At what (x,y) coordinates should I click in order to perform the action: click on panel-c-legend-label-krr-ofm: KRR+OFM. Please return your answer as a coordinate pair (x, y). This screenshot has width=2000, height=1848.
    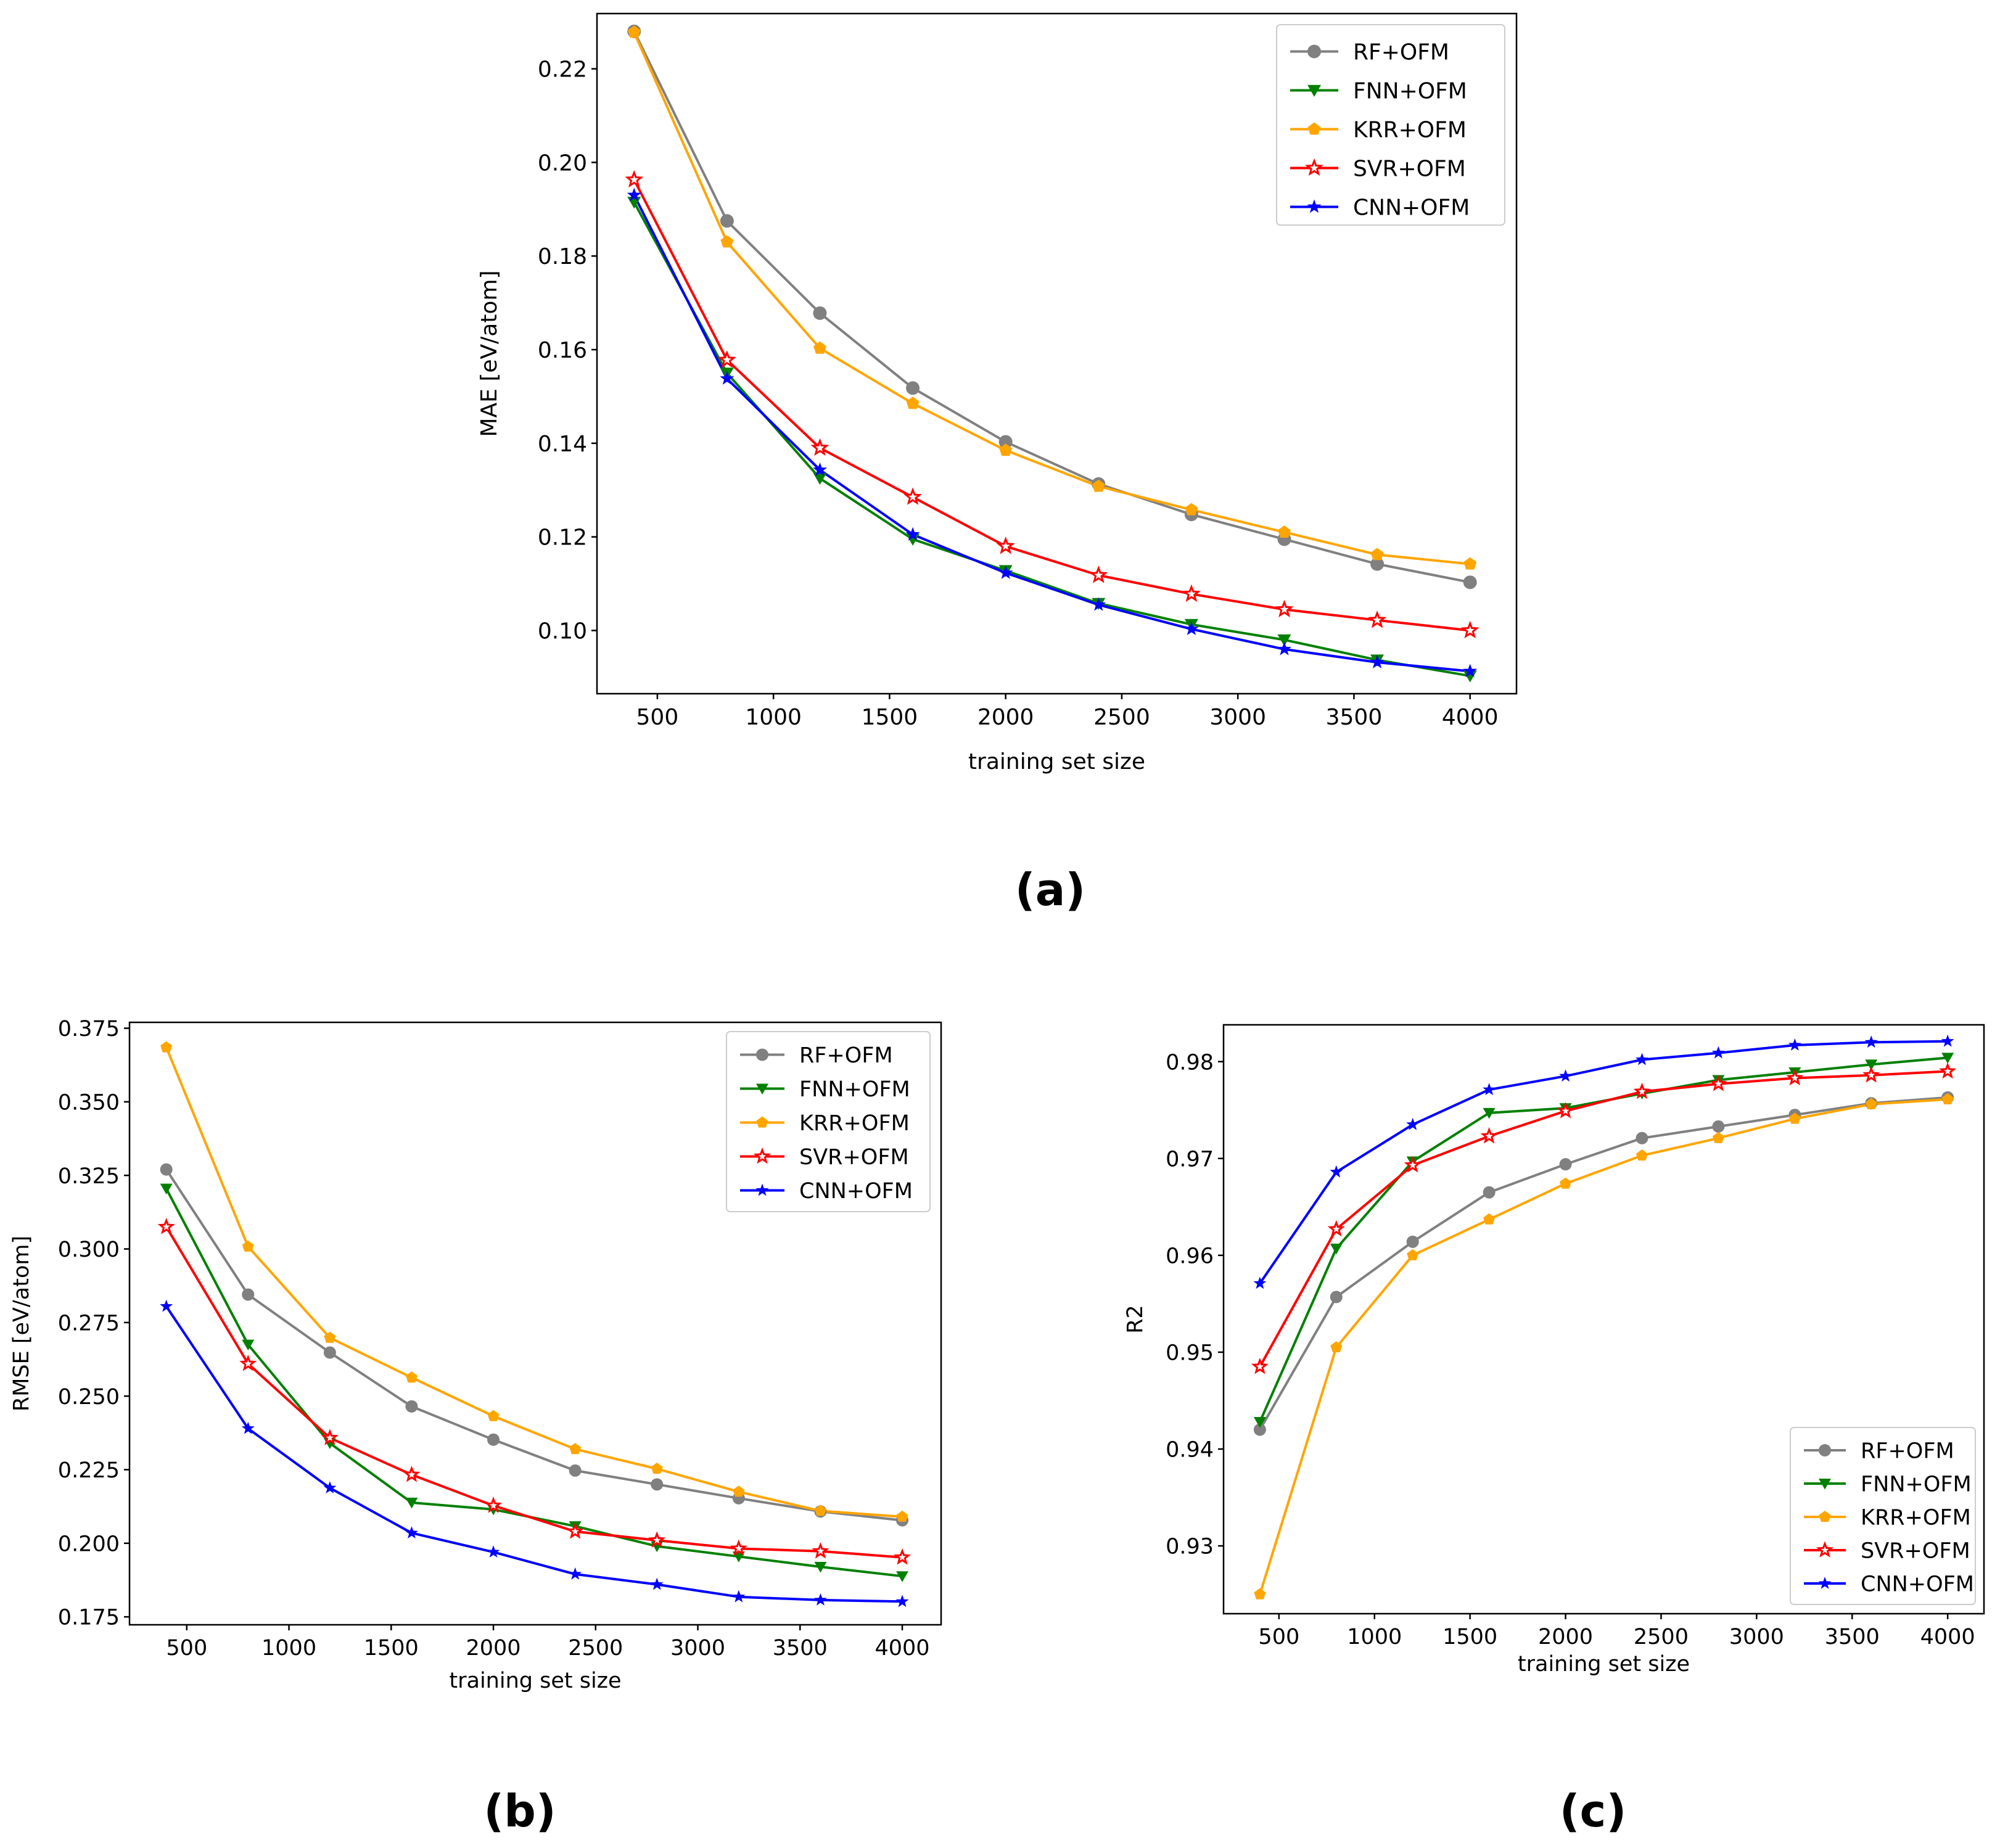
    Looking at the image, I should click on (1916, 1518).